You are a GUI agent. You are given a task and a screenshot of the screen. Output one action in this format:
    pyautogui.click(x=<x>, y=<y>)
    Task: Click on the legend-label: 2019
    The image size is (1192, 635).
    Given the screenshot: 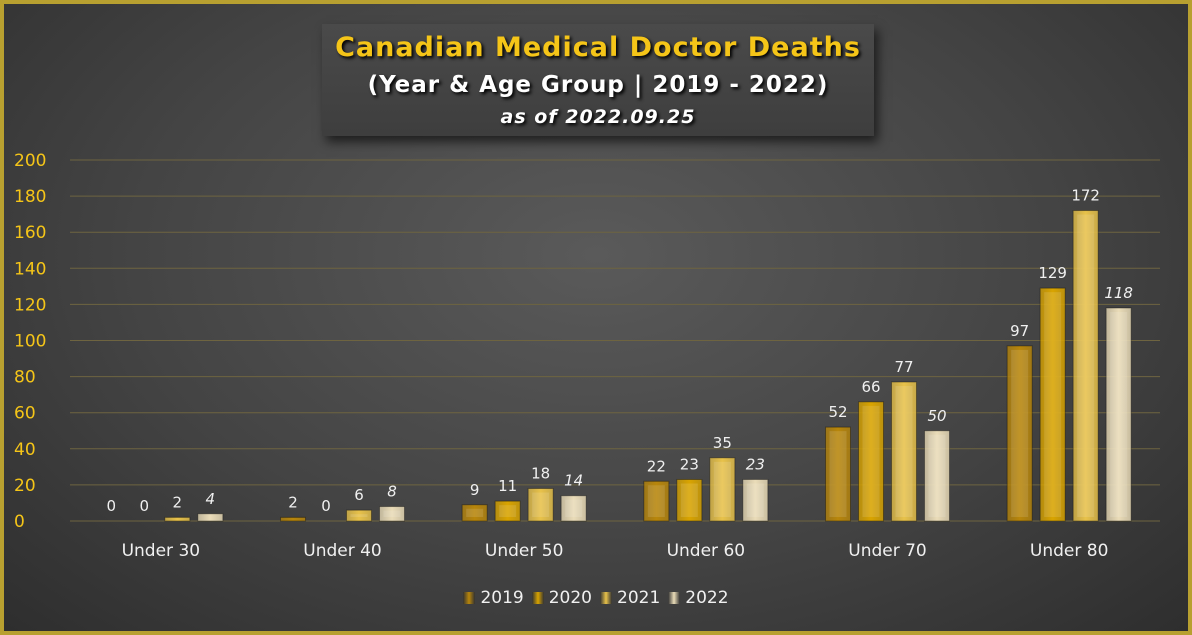 What is the action you would take?
    pyautogui.click(x=502, y=598)
    